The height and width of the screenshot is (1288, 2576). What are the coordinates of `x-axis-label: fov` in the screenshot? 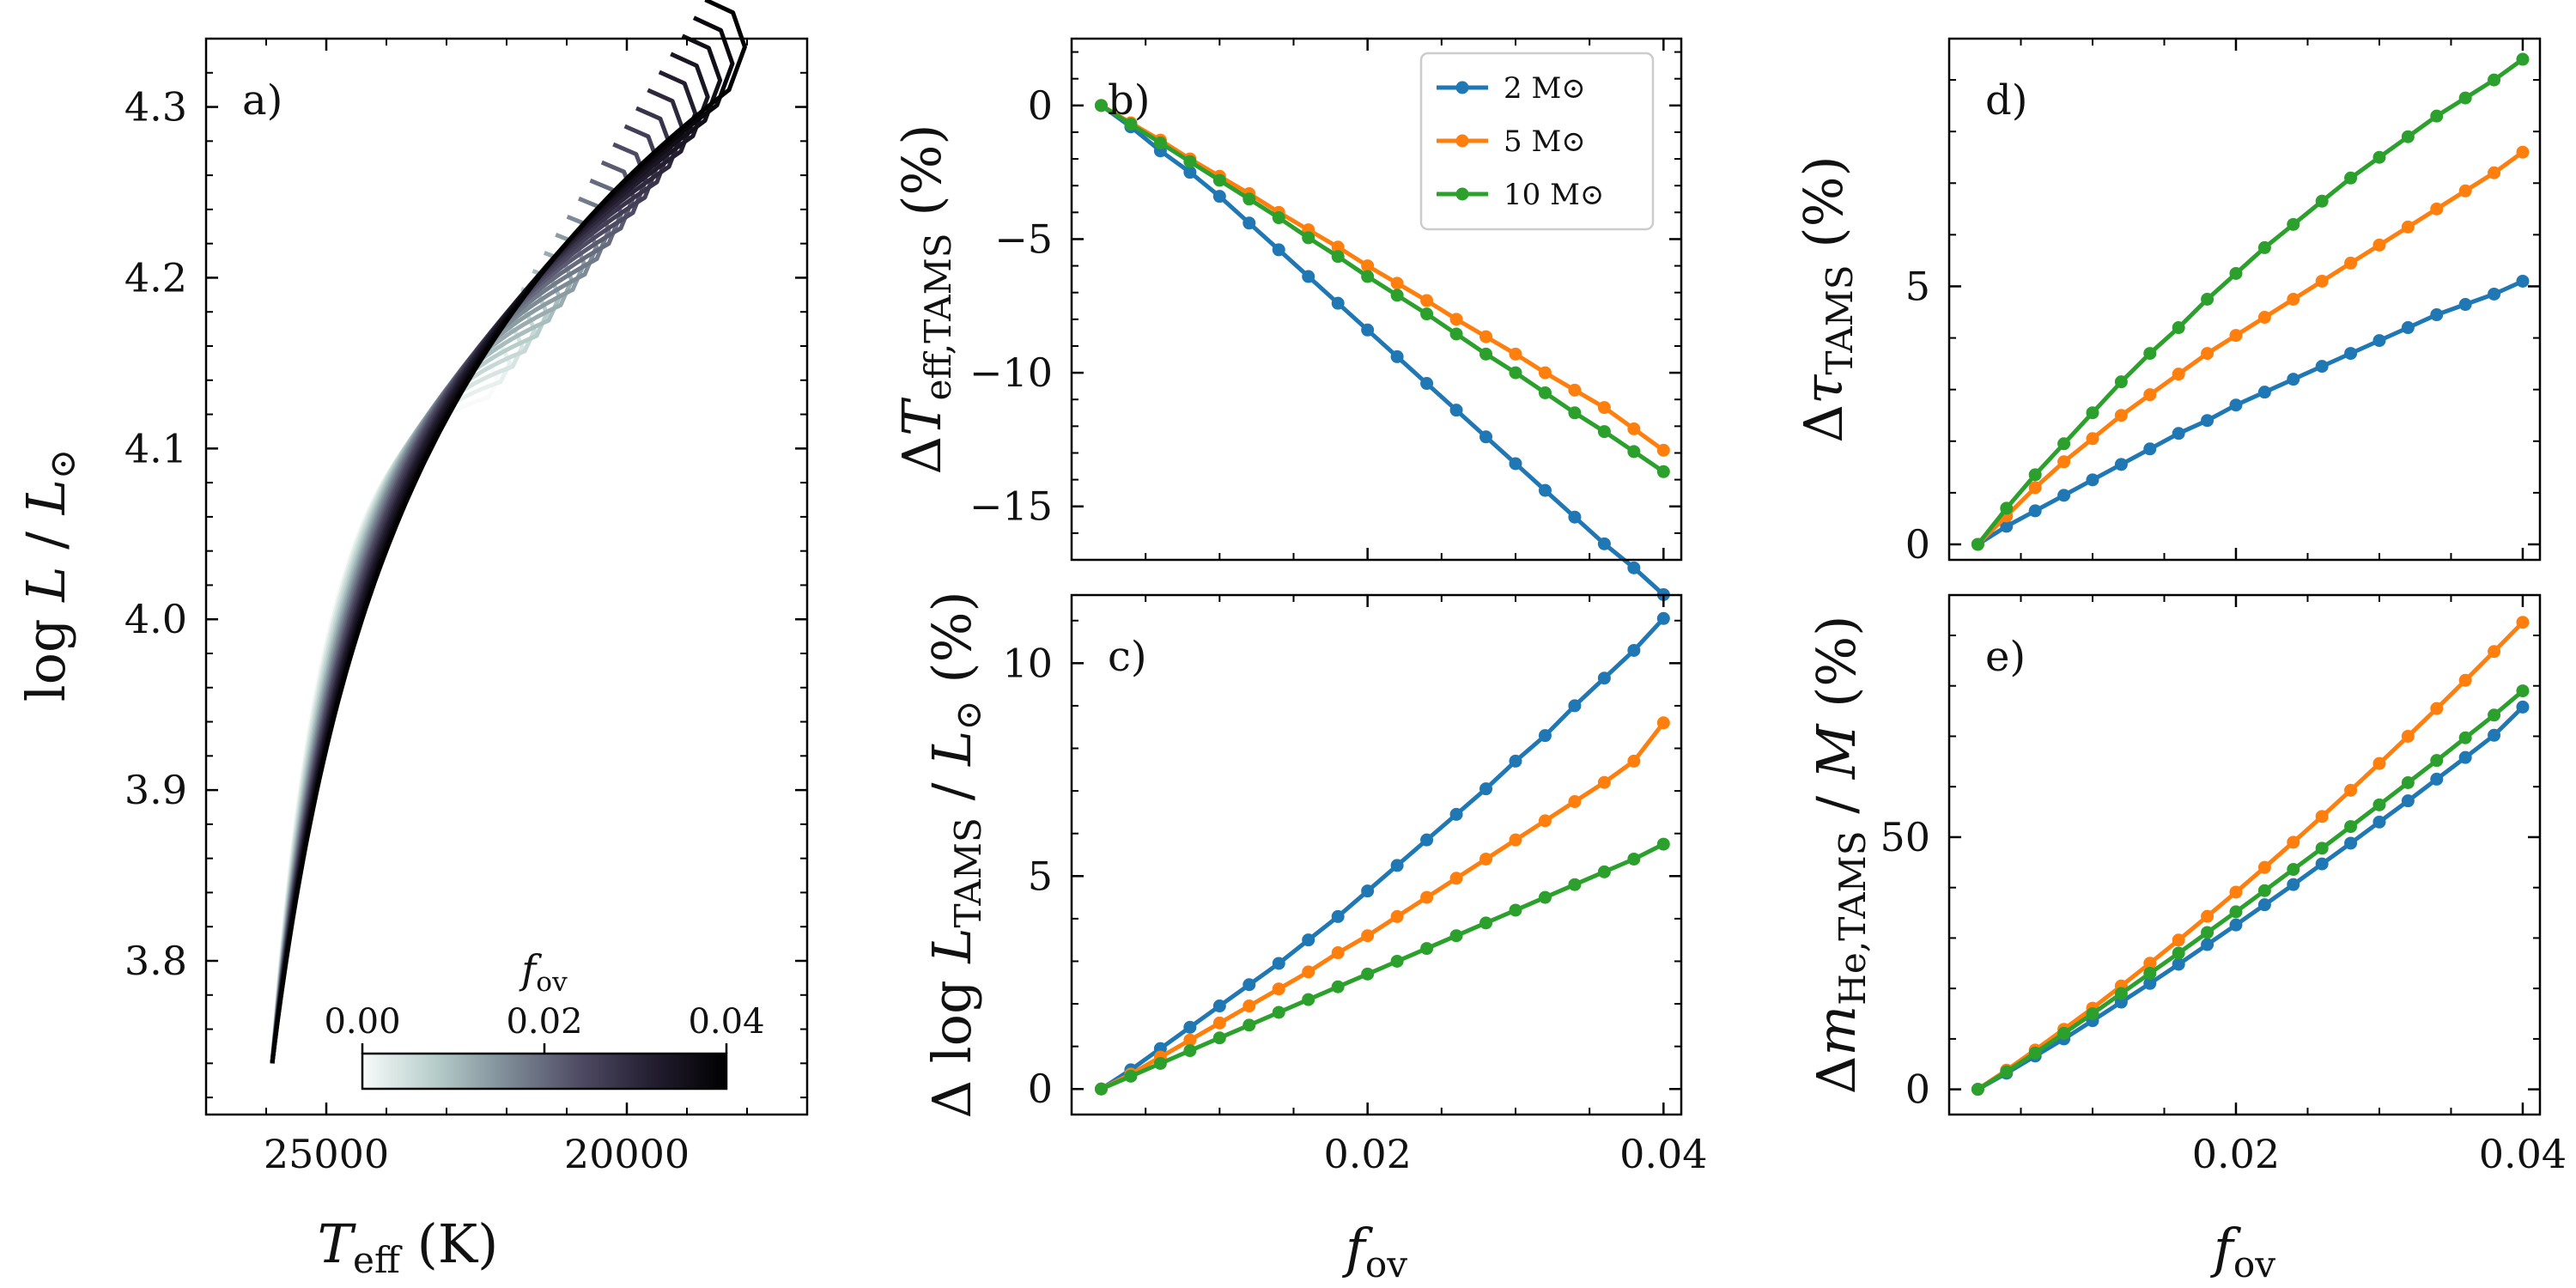 It's located at (1374, 1251).